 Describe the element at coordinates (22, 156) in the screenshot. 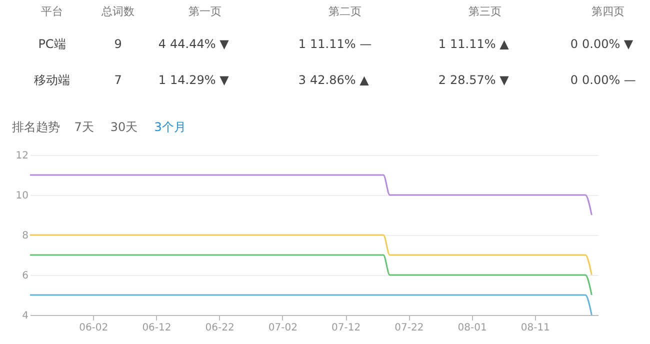

I see `y-tick-label: 12` at that location.